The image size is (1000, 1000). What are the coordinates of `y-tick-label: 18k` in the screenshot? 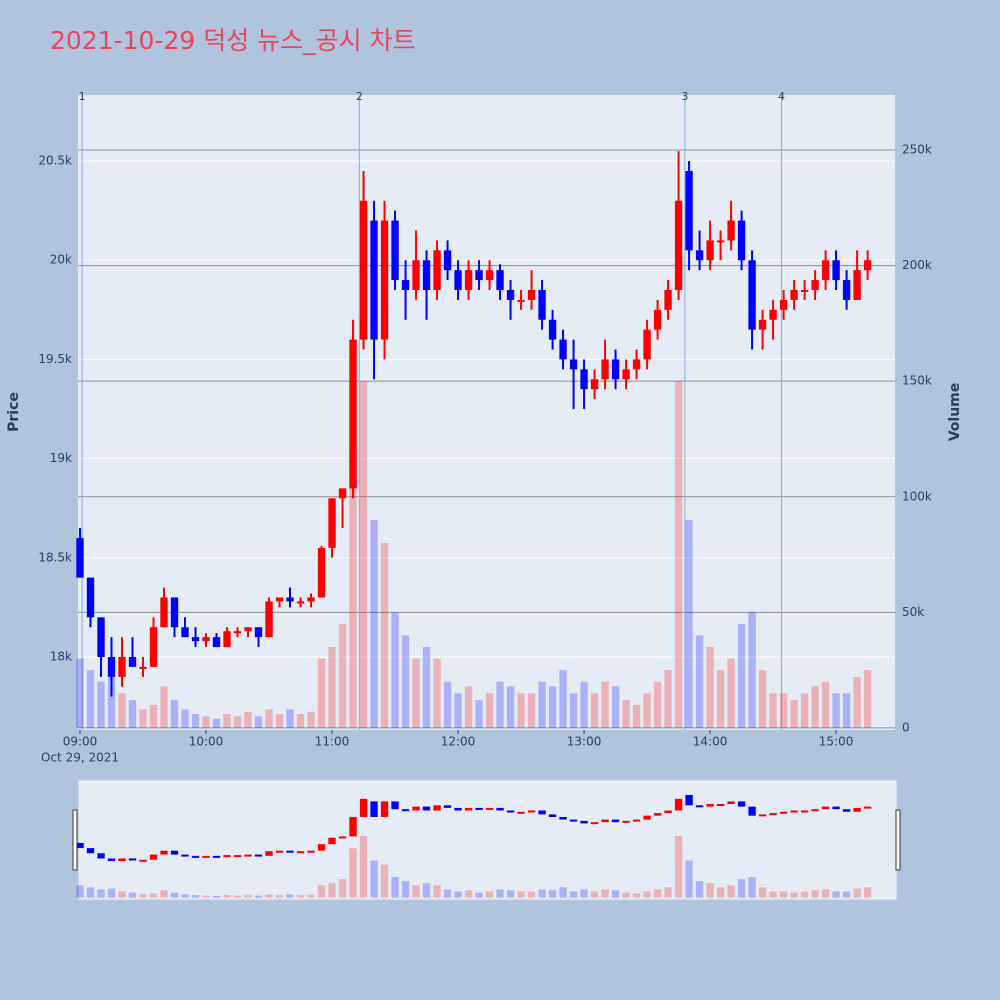 It's located at (61, 656).